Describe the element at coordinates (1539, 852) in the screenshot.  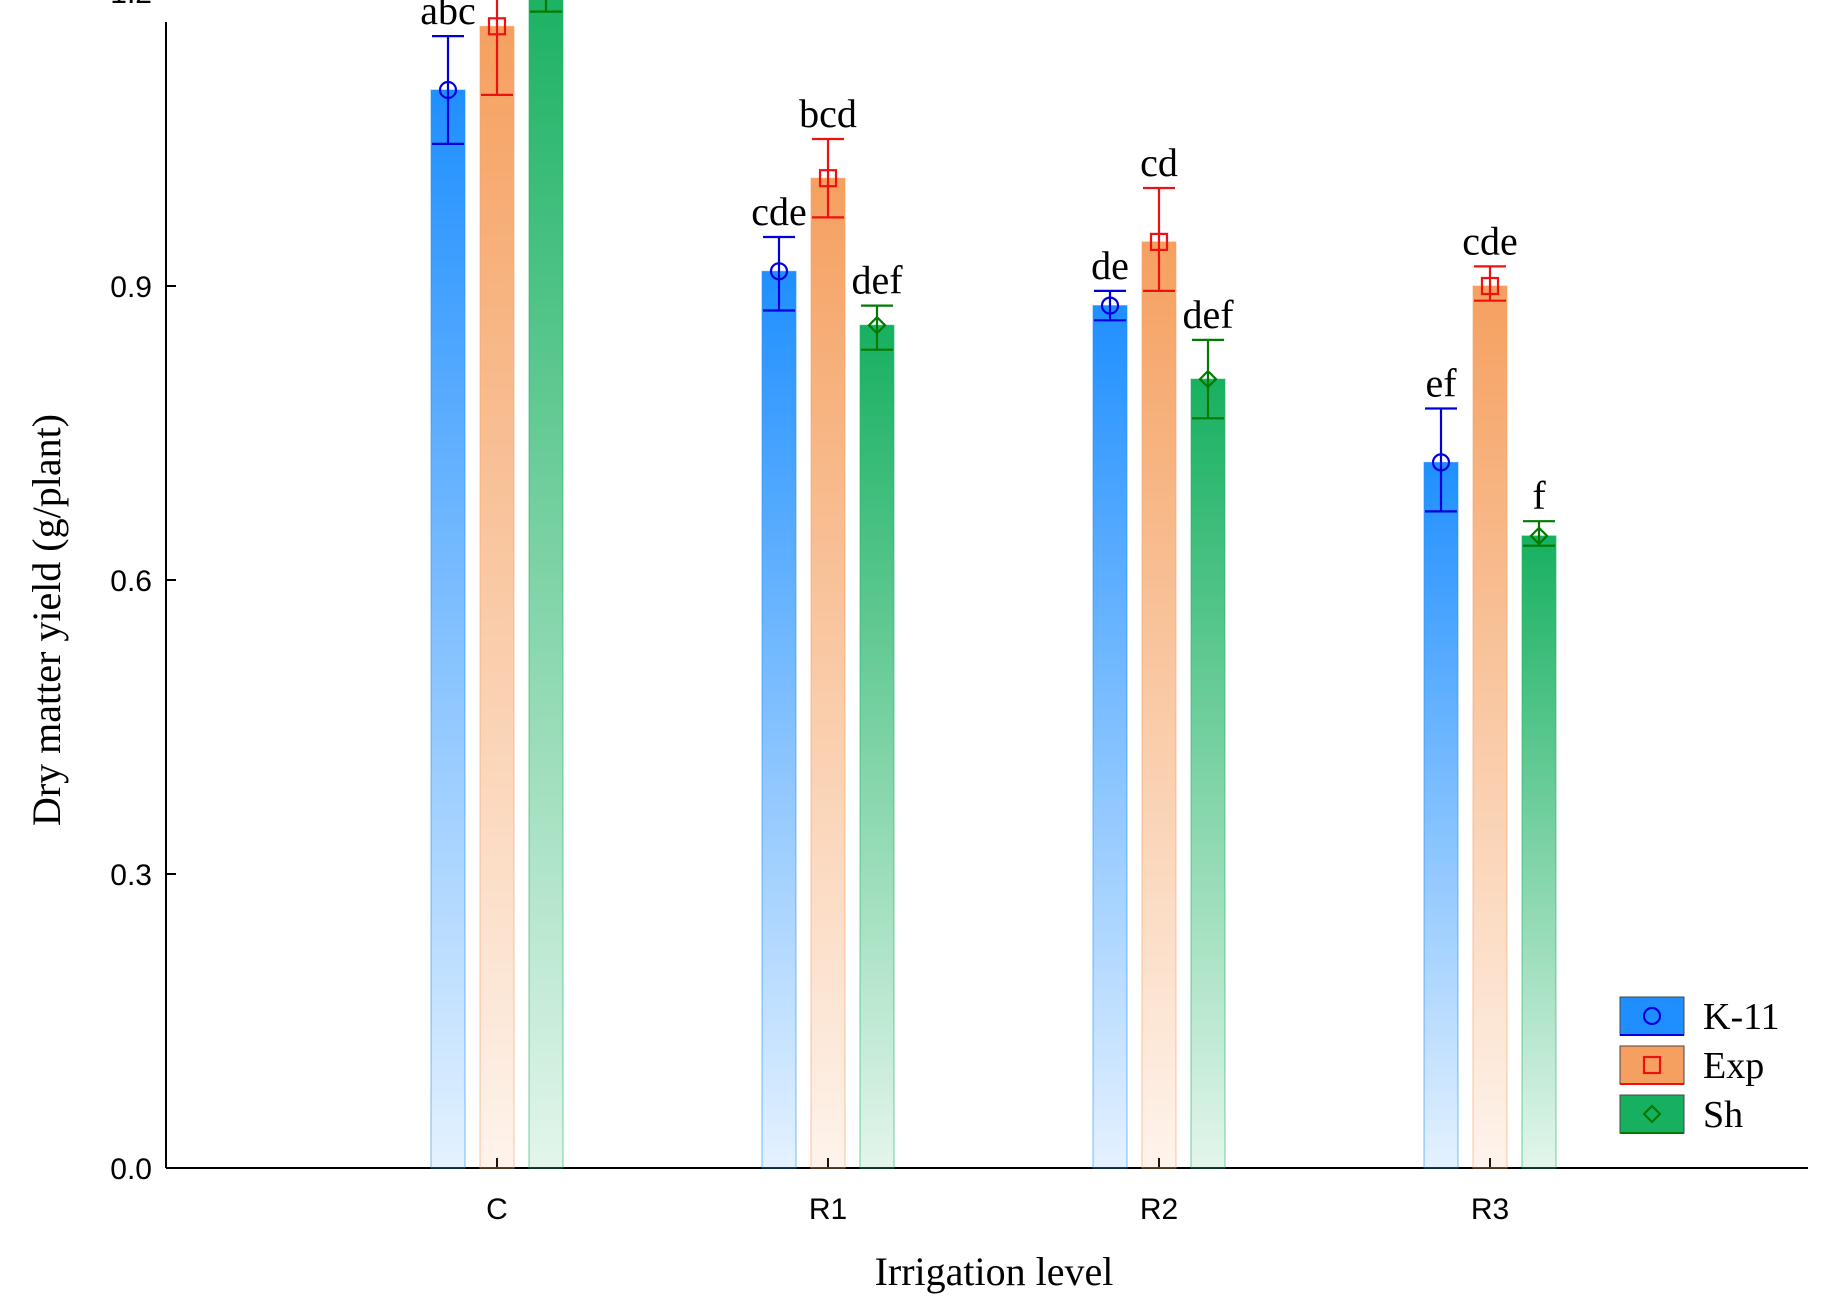
I see `bar-Sh-R3` at that location.